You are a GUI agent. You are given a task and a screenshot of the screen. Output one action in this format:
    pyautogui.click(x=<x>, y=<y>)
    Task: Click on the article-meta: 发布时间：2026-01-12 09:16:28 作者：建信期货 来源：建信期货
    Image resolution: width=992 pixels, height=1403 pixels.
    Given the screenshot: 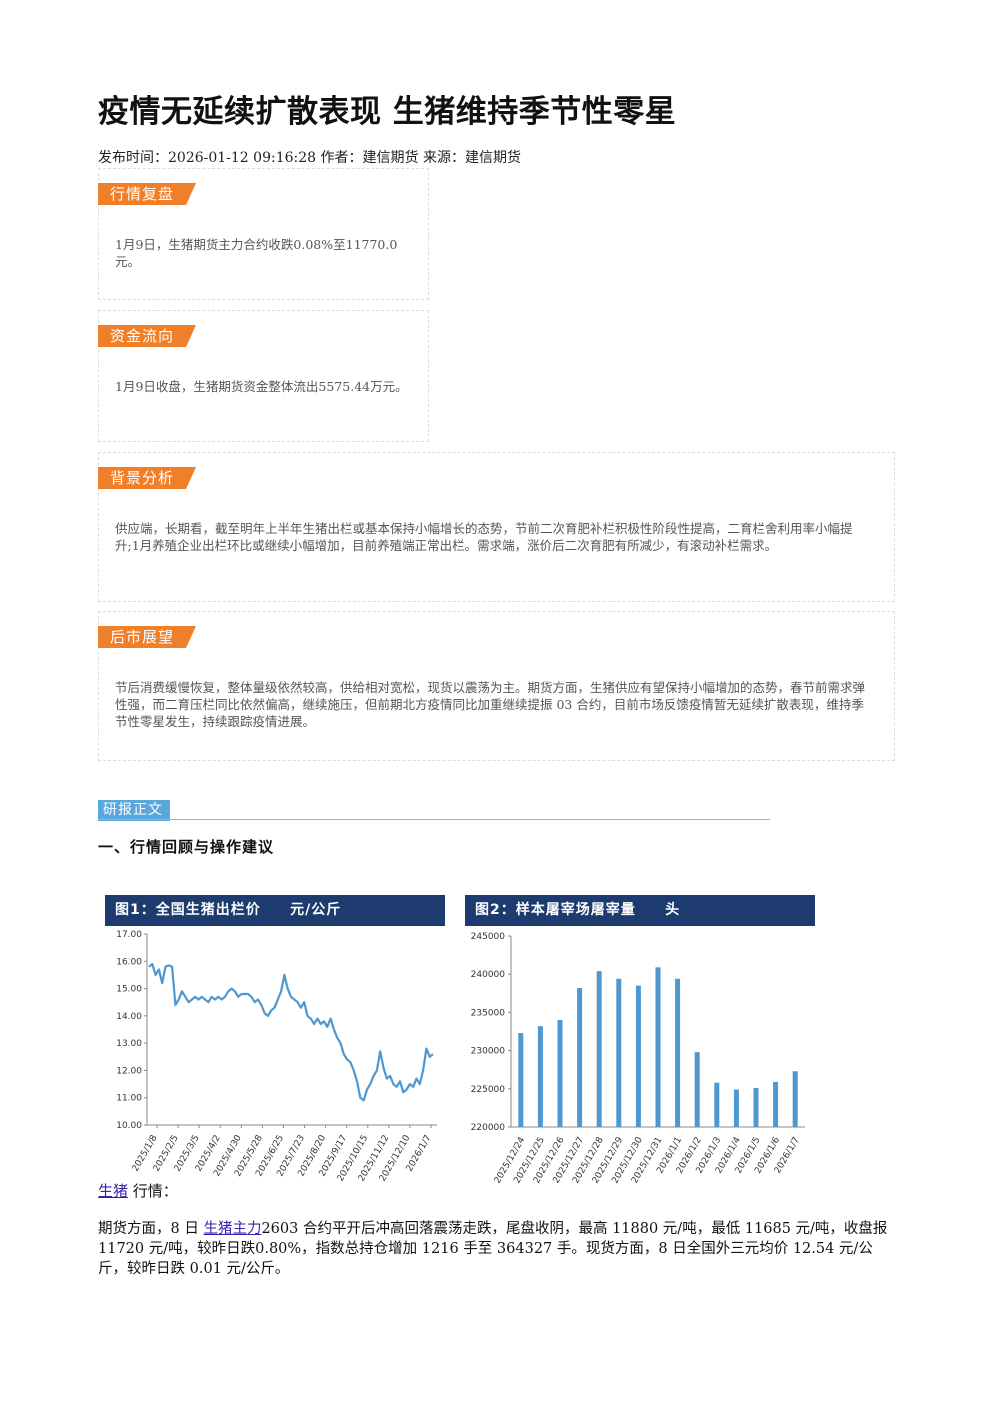 What is the action you would take?
    pyautogui.click(x=309, y=158)
    